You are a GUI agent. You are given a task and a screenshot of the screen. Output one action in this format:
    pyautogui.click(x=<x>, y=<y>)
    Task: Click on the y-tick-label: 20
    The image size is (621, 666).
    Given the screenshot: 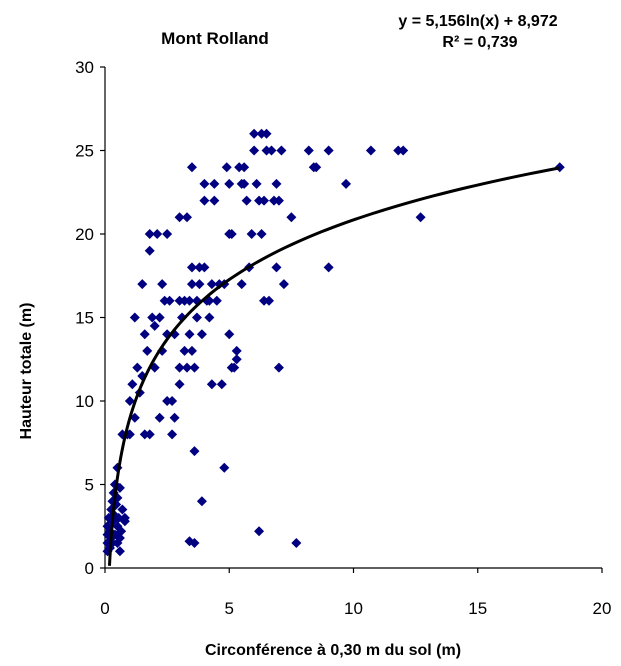 What is the action you would take?
    pyautogui.click(x=84, y=234)
    